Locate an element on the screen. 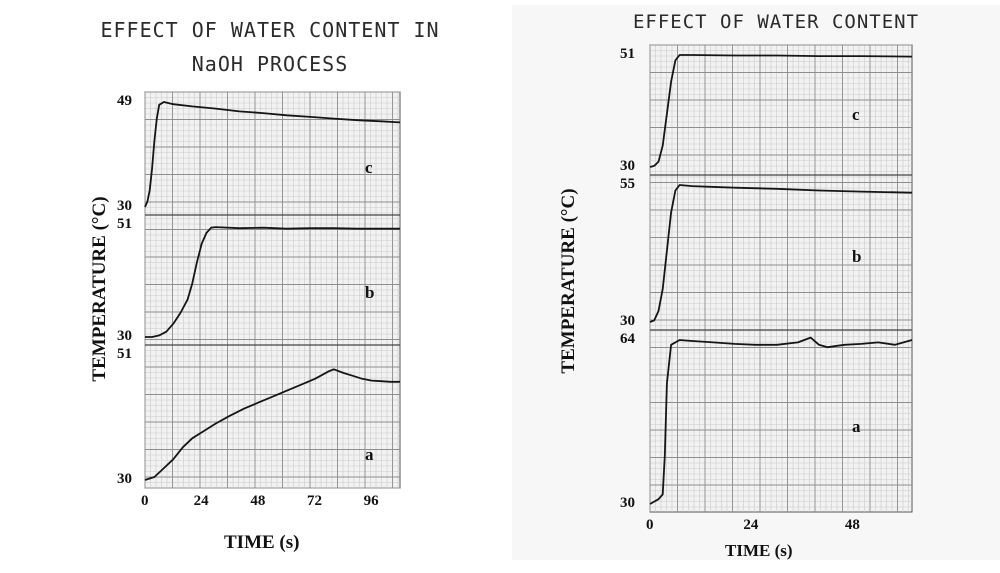 The width and height of the screenshot is (1000, 573). right-x-axis-label: TIME (s) is located at coordinates (759, 550).